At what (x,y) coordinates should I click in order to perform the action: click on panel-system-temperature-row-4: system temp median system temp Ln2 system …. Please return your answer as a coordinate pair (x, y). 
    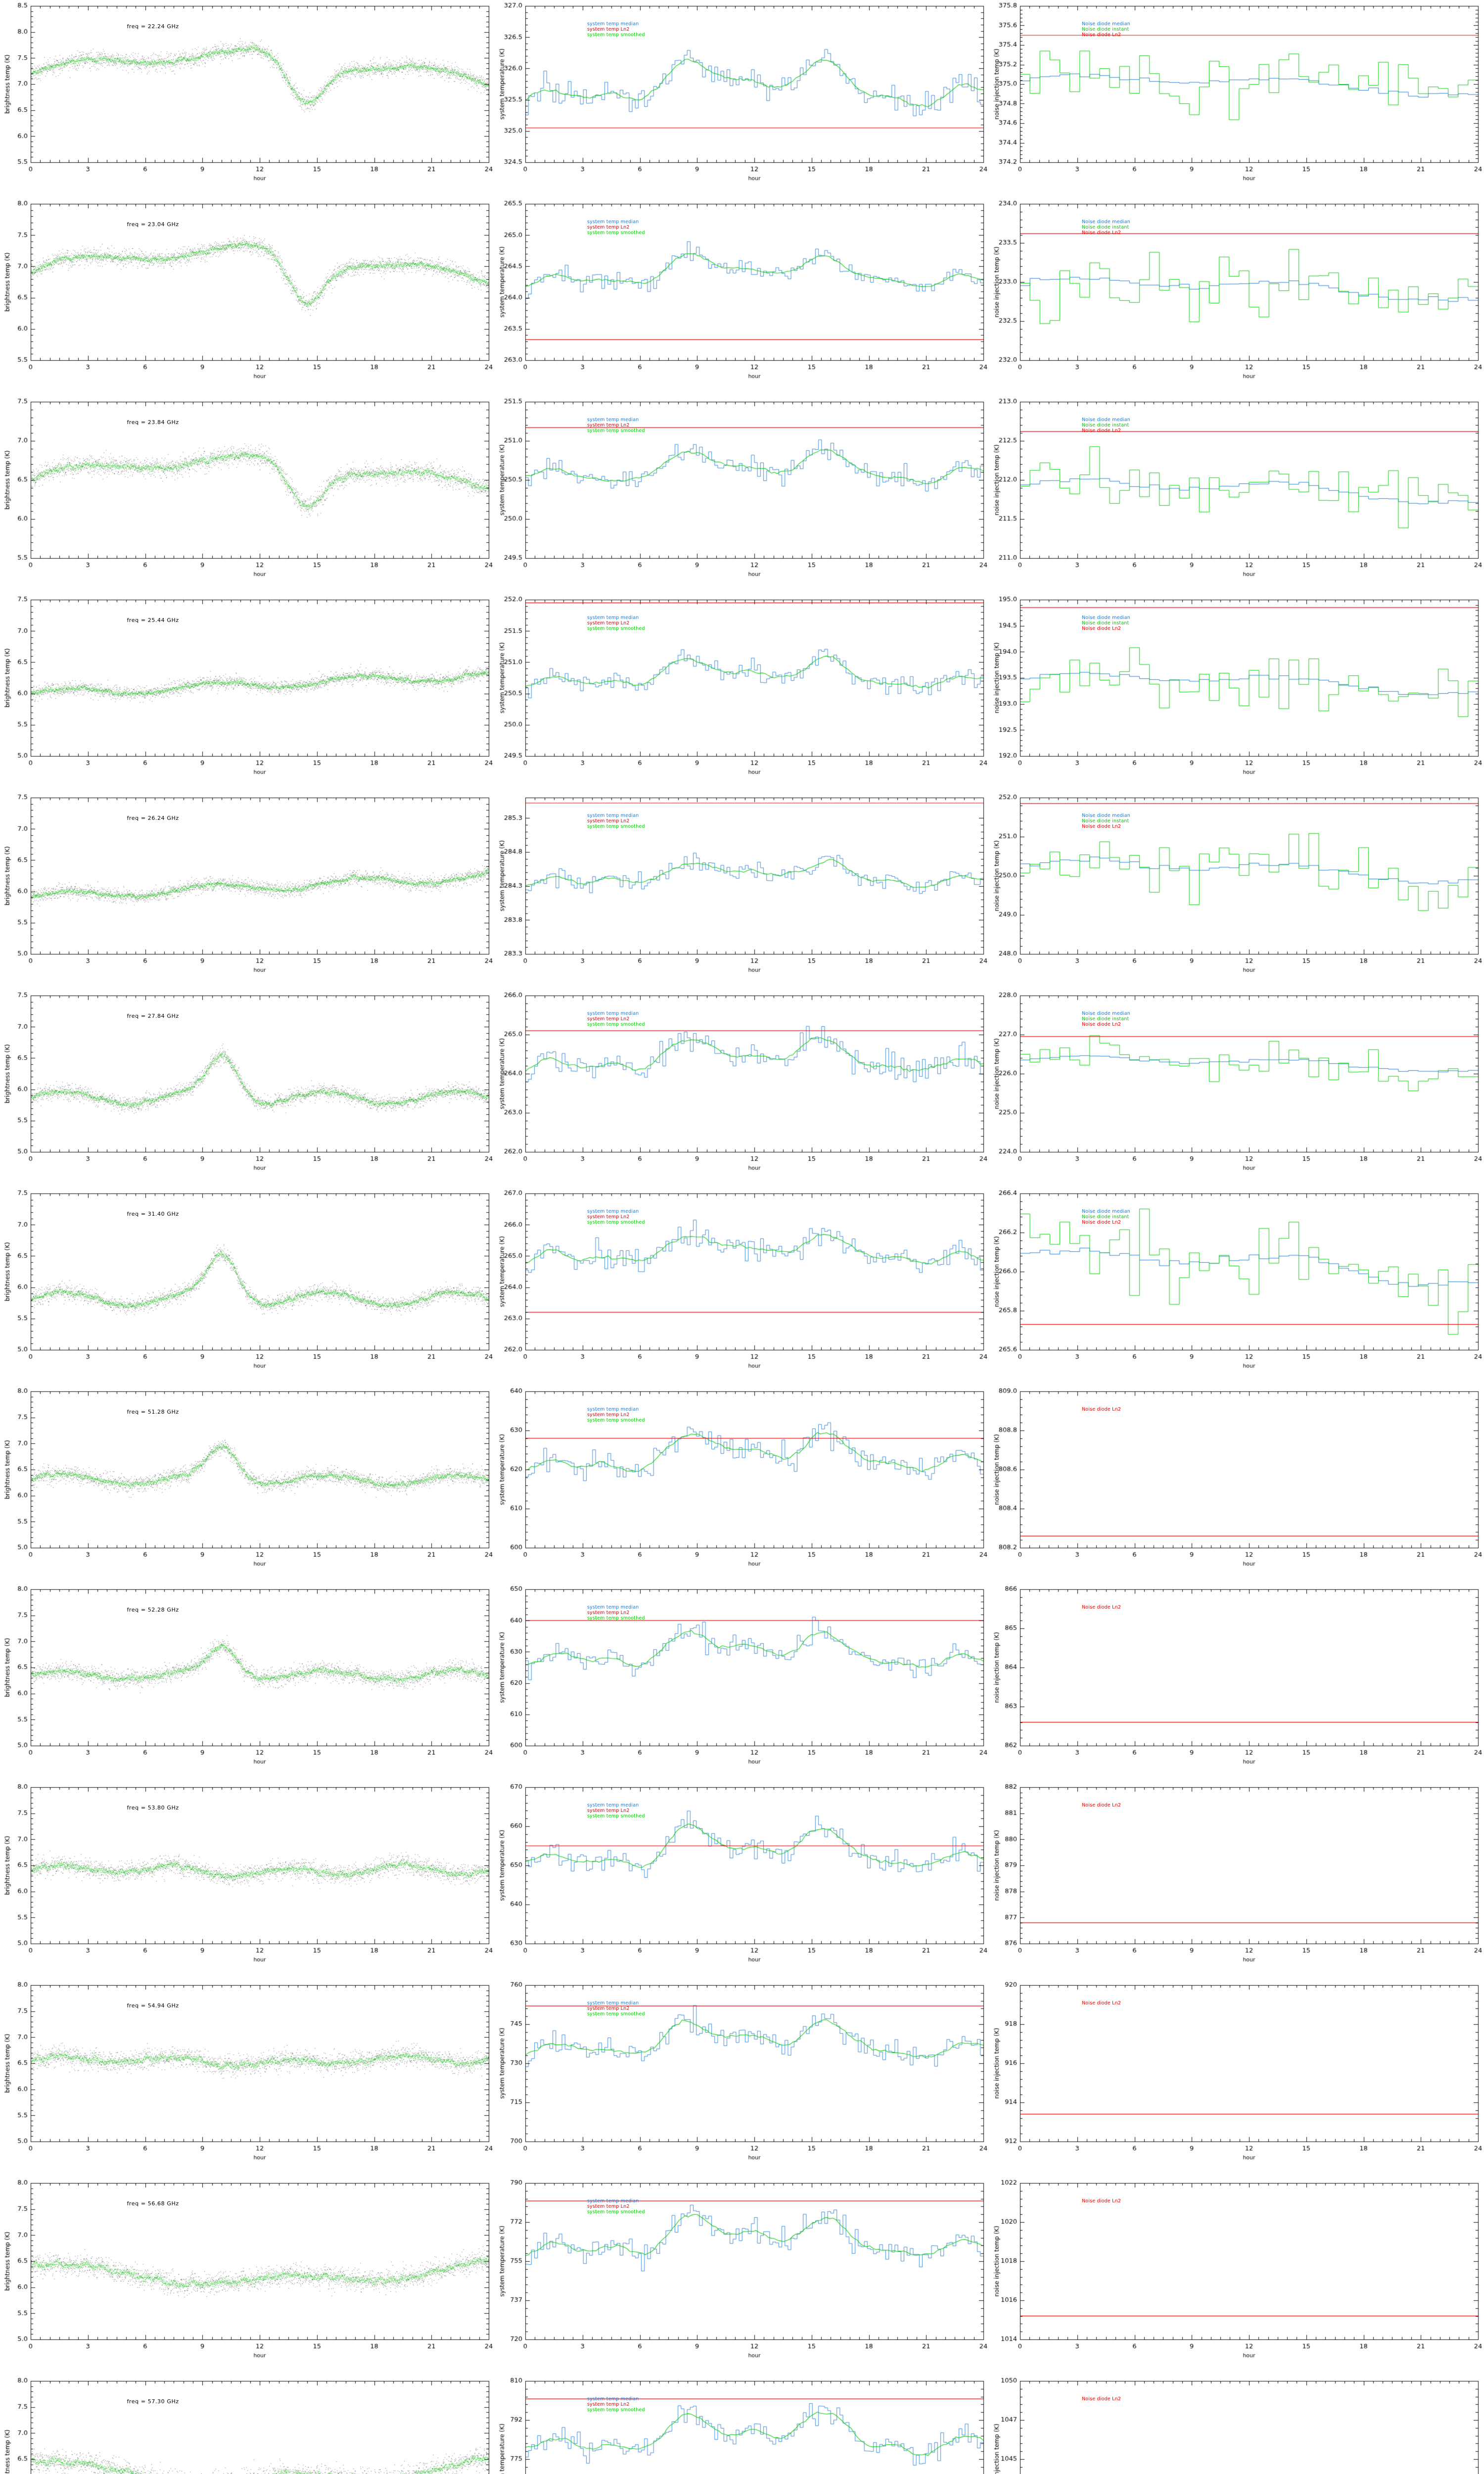
    Looking at the image, I should click on (742, 891).